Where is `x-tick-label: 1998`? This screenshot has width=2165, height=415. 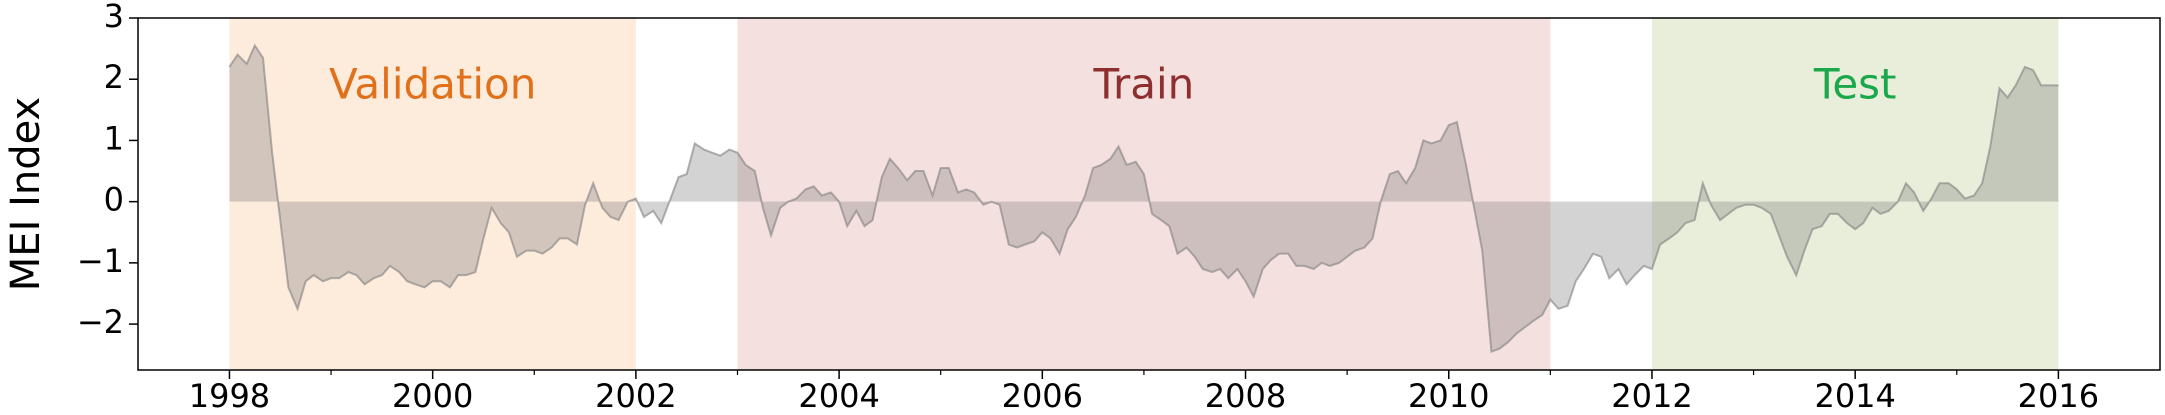 x-tick-label: 1998 is located at coordinates (229, 396).